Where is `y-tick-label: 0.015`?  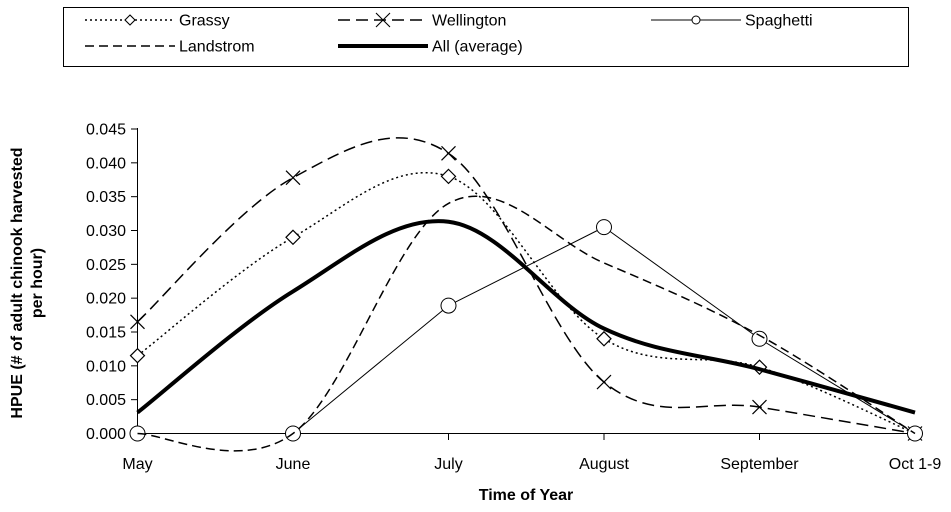 y-tick-label: 0.015 is located at coordinates (106, 333).